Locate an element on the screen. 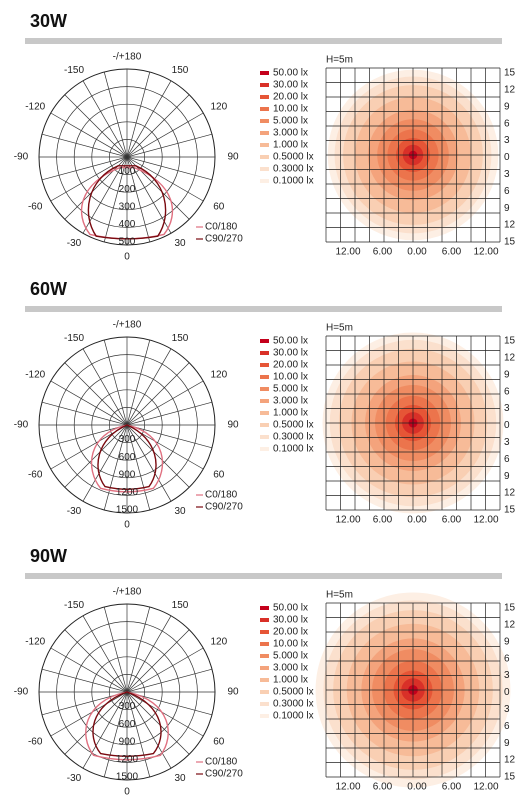  radial-label: 100 is located at coordinates (127, 171).